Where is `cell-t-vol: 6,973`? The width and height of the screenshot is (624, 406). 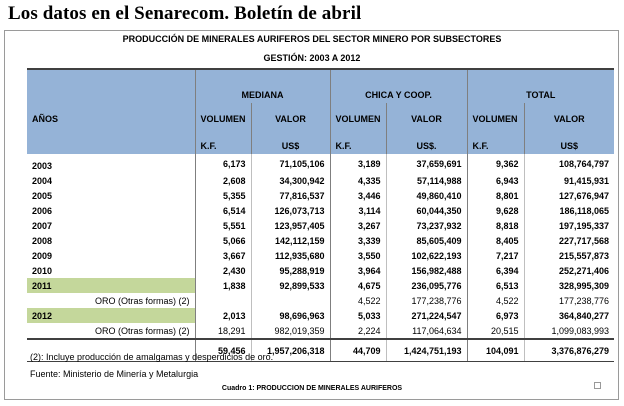 cell-t-vol: 6,973 is located at coordinates (495, 315).